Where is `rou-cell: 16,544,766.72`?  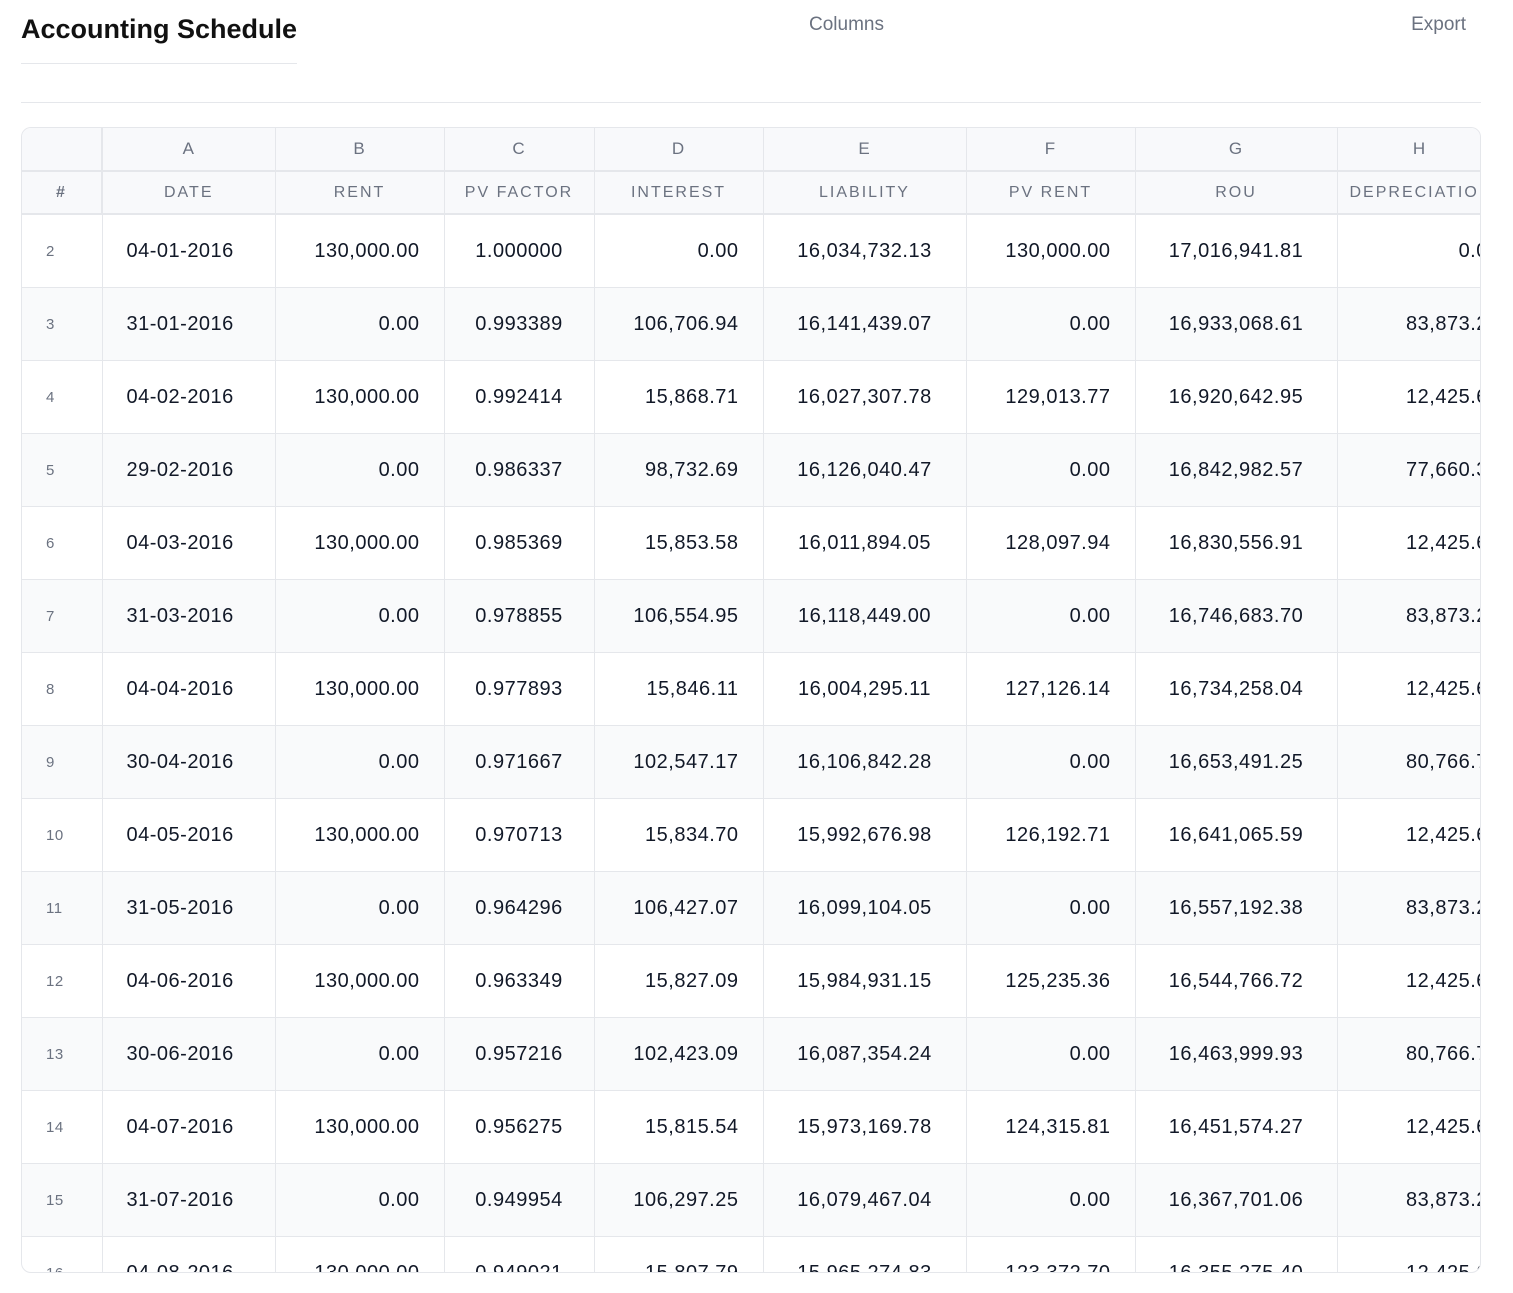 rou-cell: 16,544,766.72 is located at coordinates (1236, 981).